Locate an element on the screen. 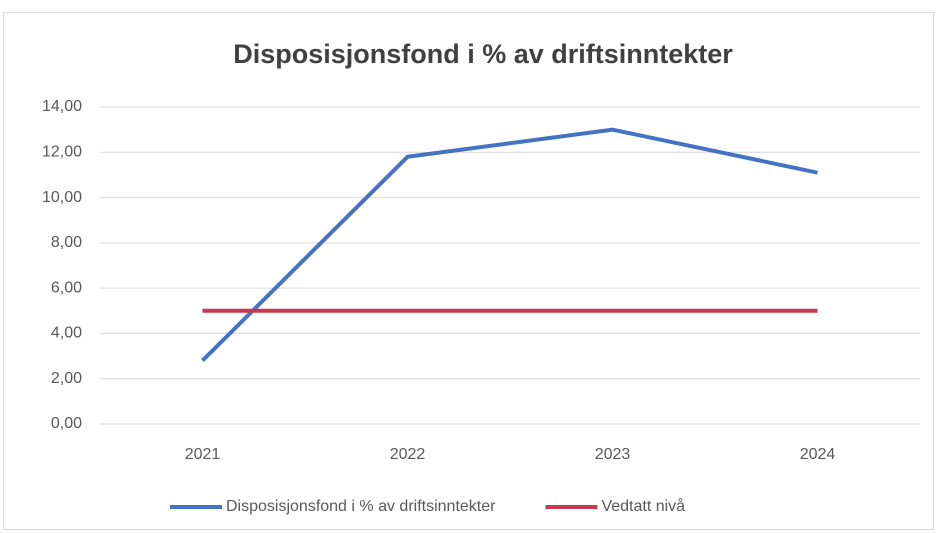 The height and width of the screenshot is (533, 941). x-tick-label: 2021 is located at coordinates (203, 454).